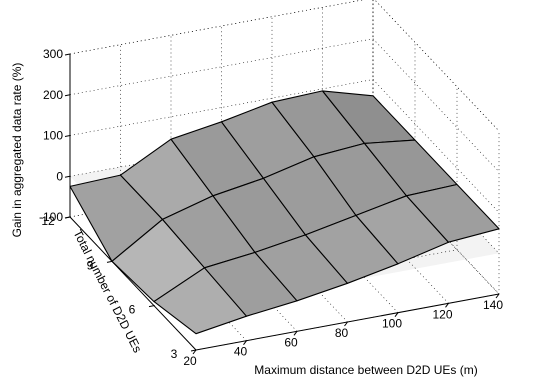 The image size is (533, 382). I want to click on y-tick-label: 9, so click(90, 265).